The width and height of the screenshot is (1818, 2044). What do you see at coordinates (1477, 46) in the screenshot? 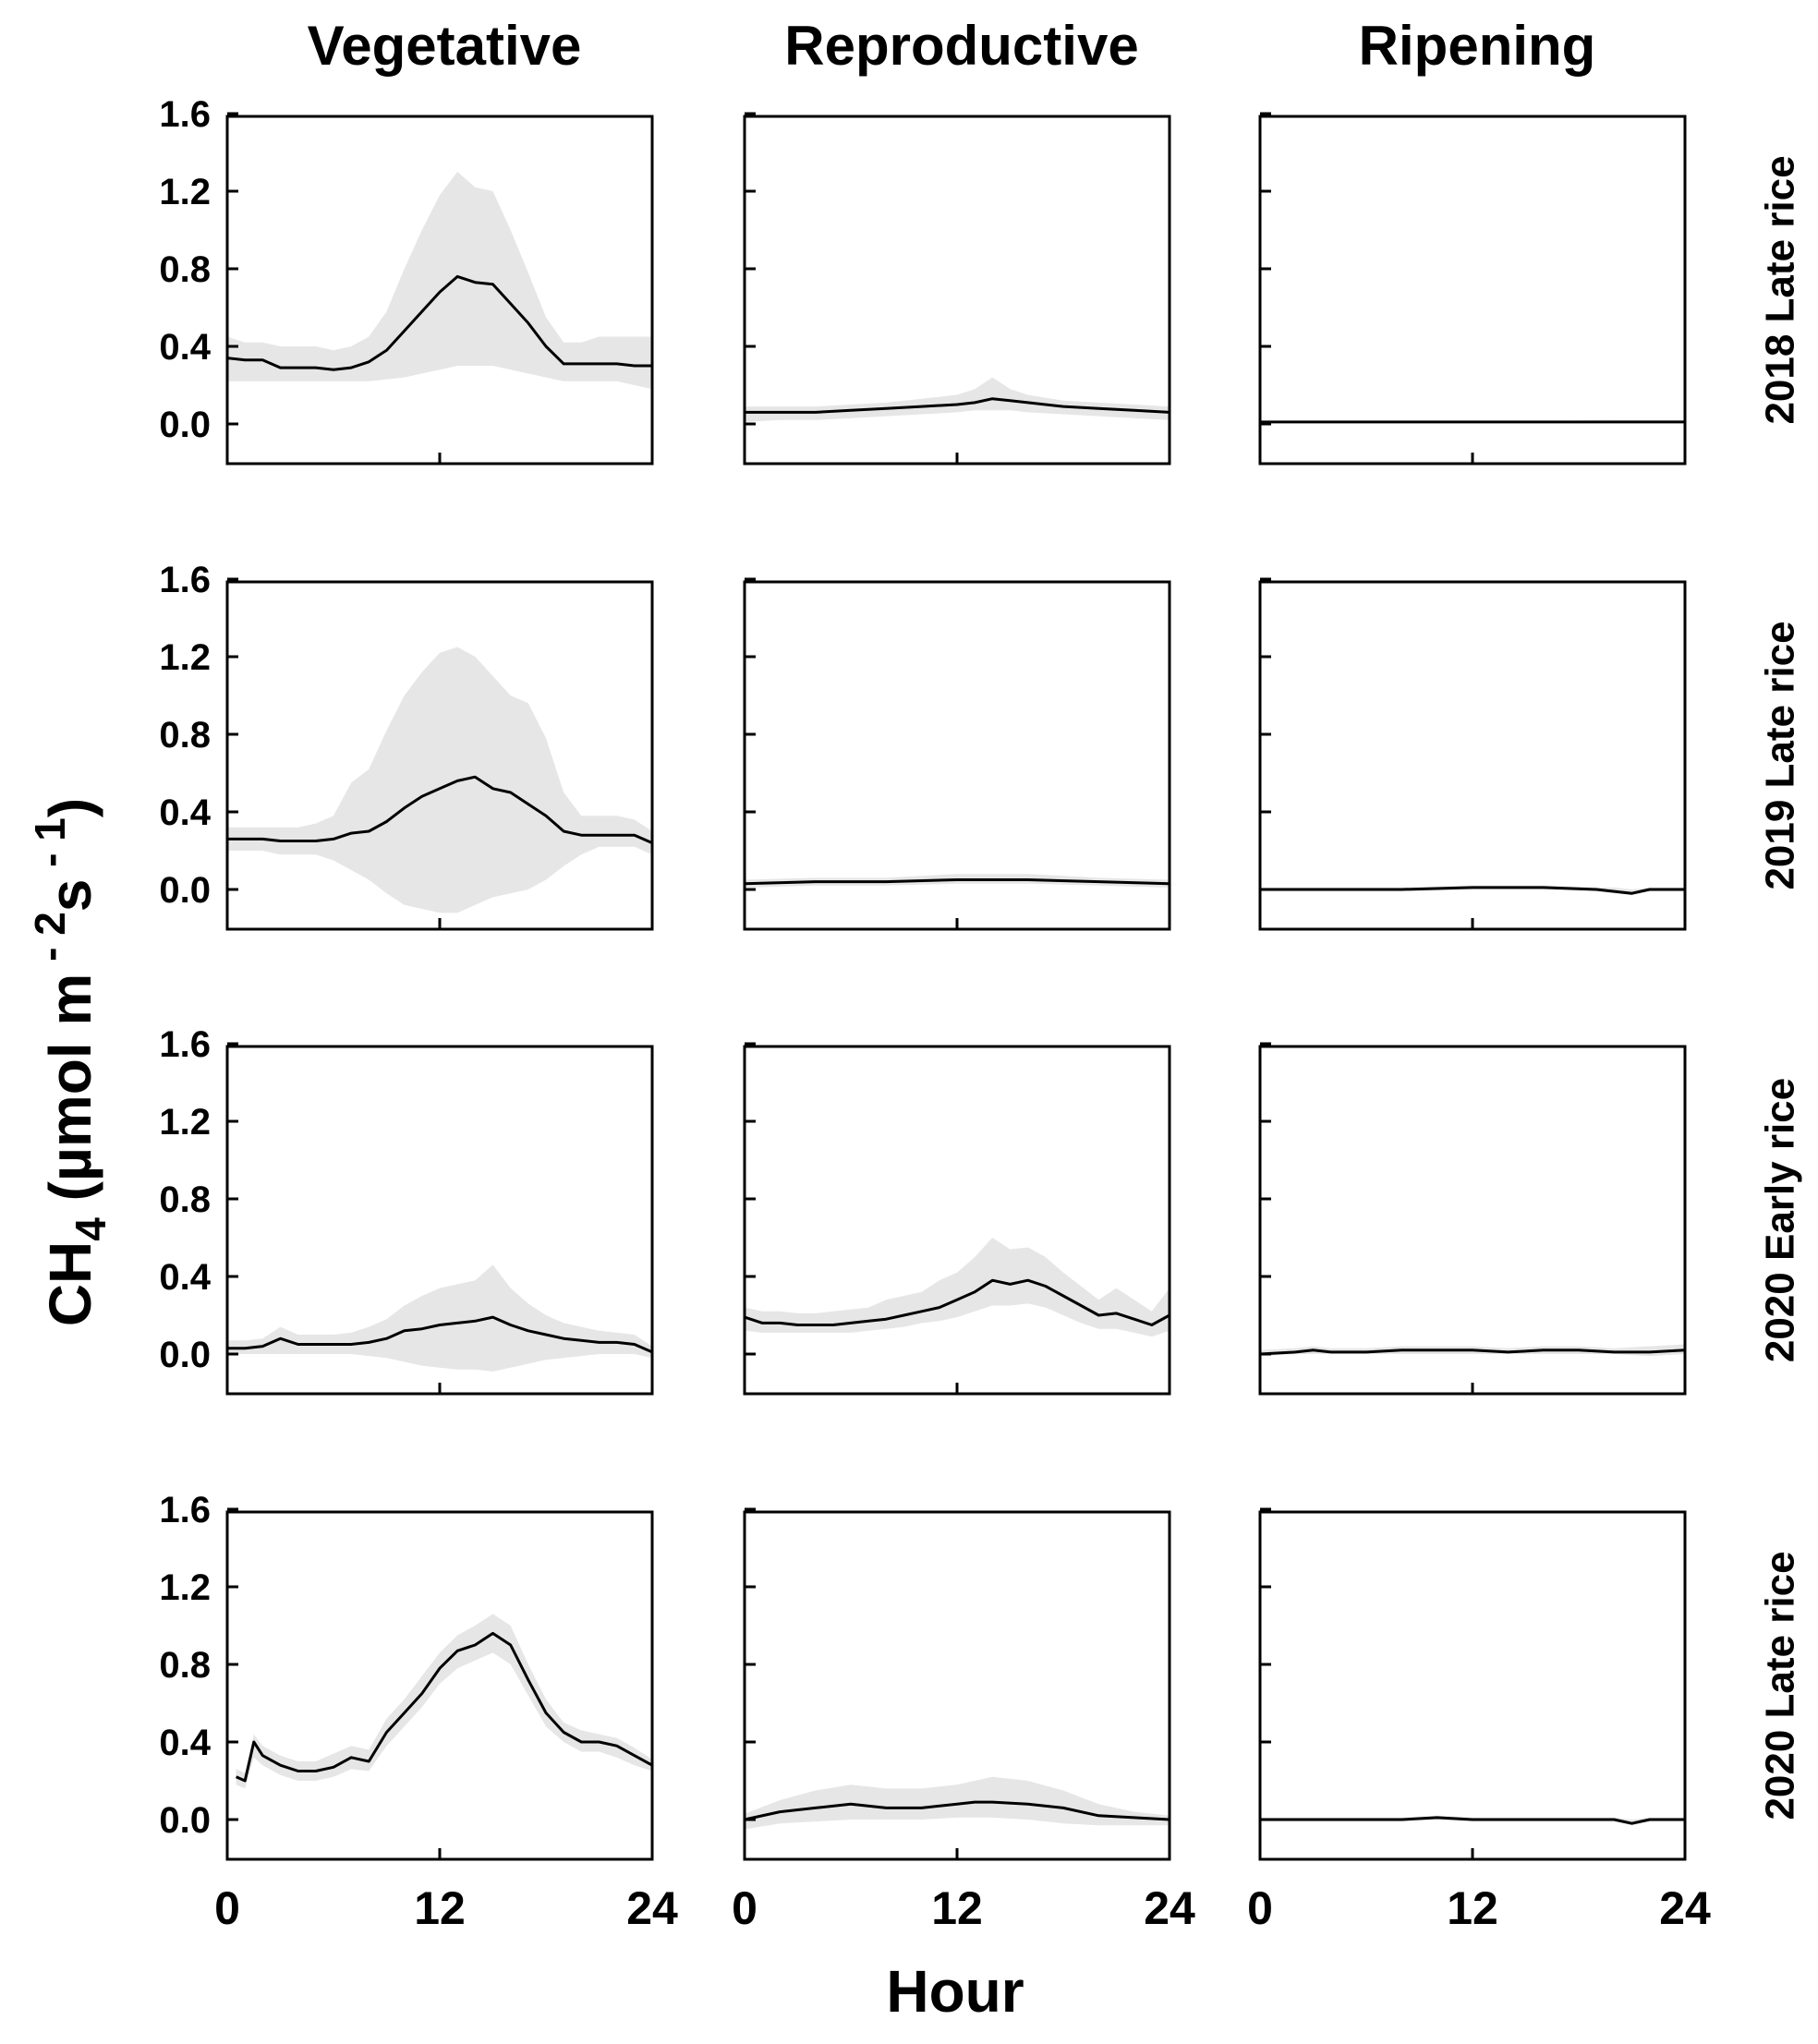
I see `column-title-ripening: Ripening` at bounding box center [1477, 46].